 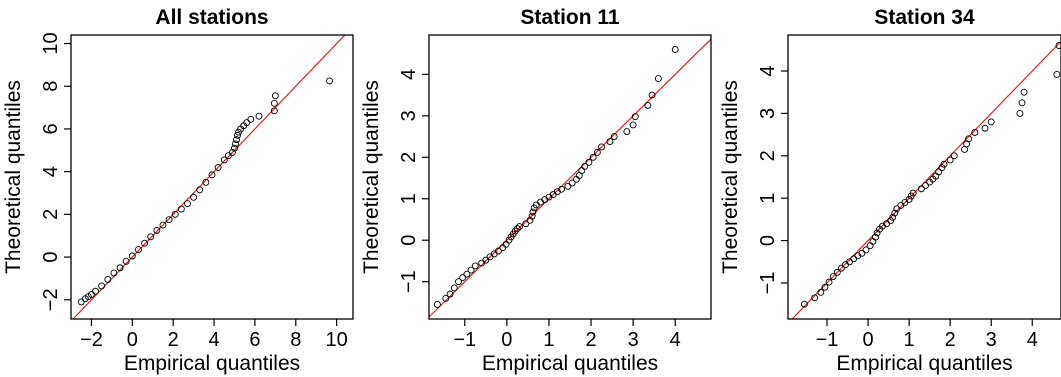 What do you see at coordinates (51, 128) in the screenshot?
I see `y-tick-label: 6` at bounding box center [51, 128].